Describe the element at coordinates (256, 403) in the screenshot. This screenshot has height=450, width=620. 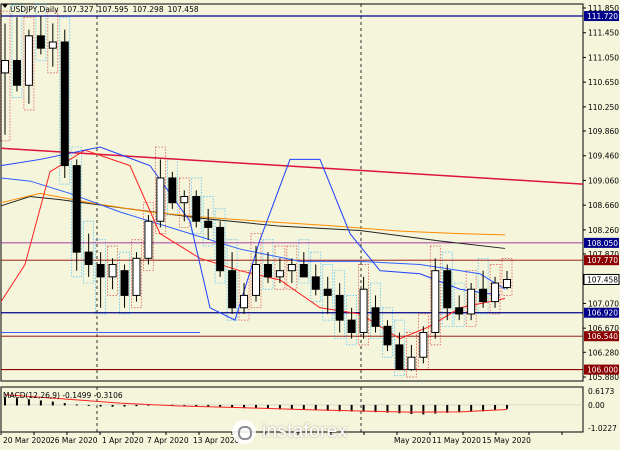
I see `macd-signal-line` at that location.